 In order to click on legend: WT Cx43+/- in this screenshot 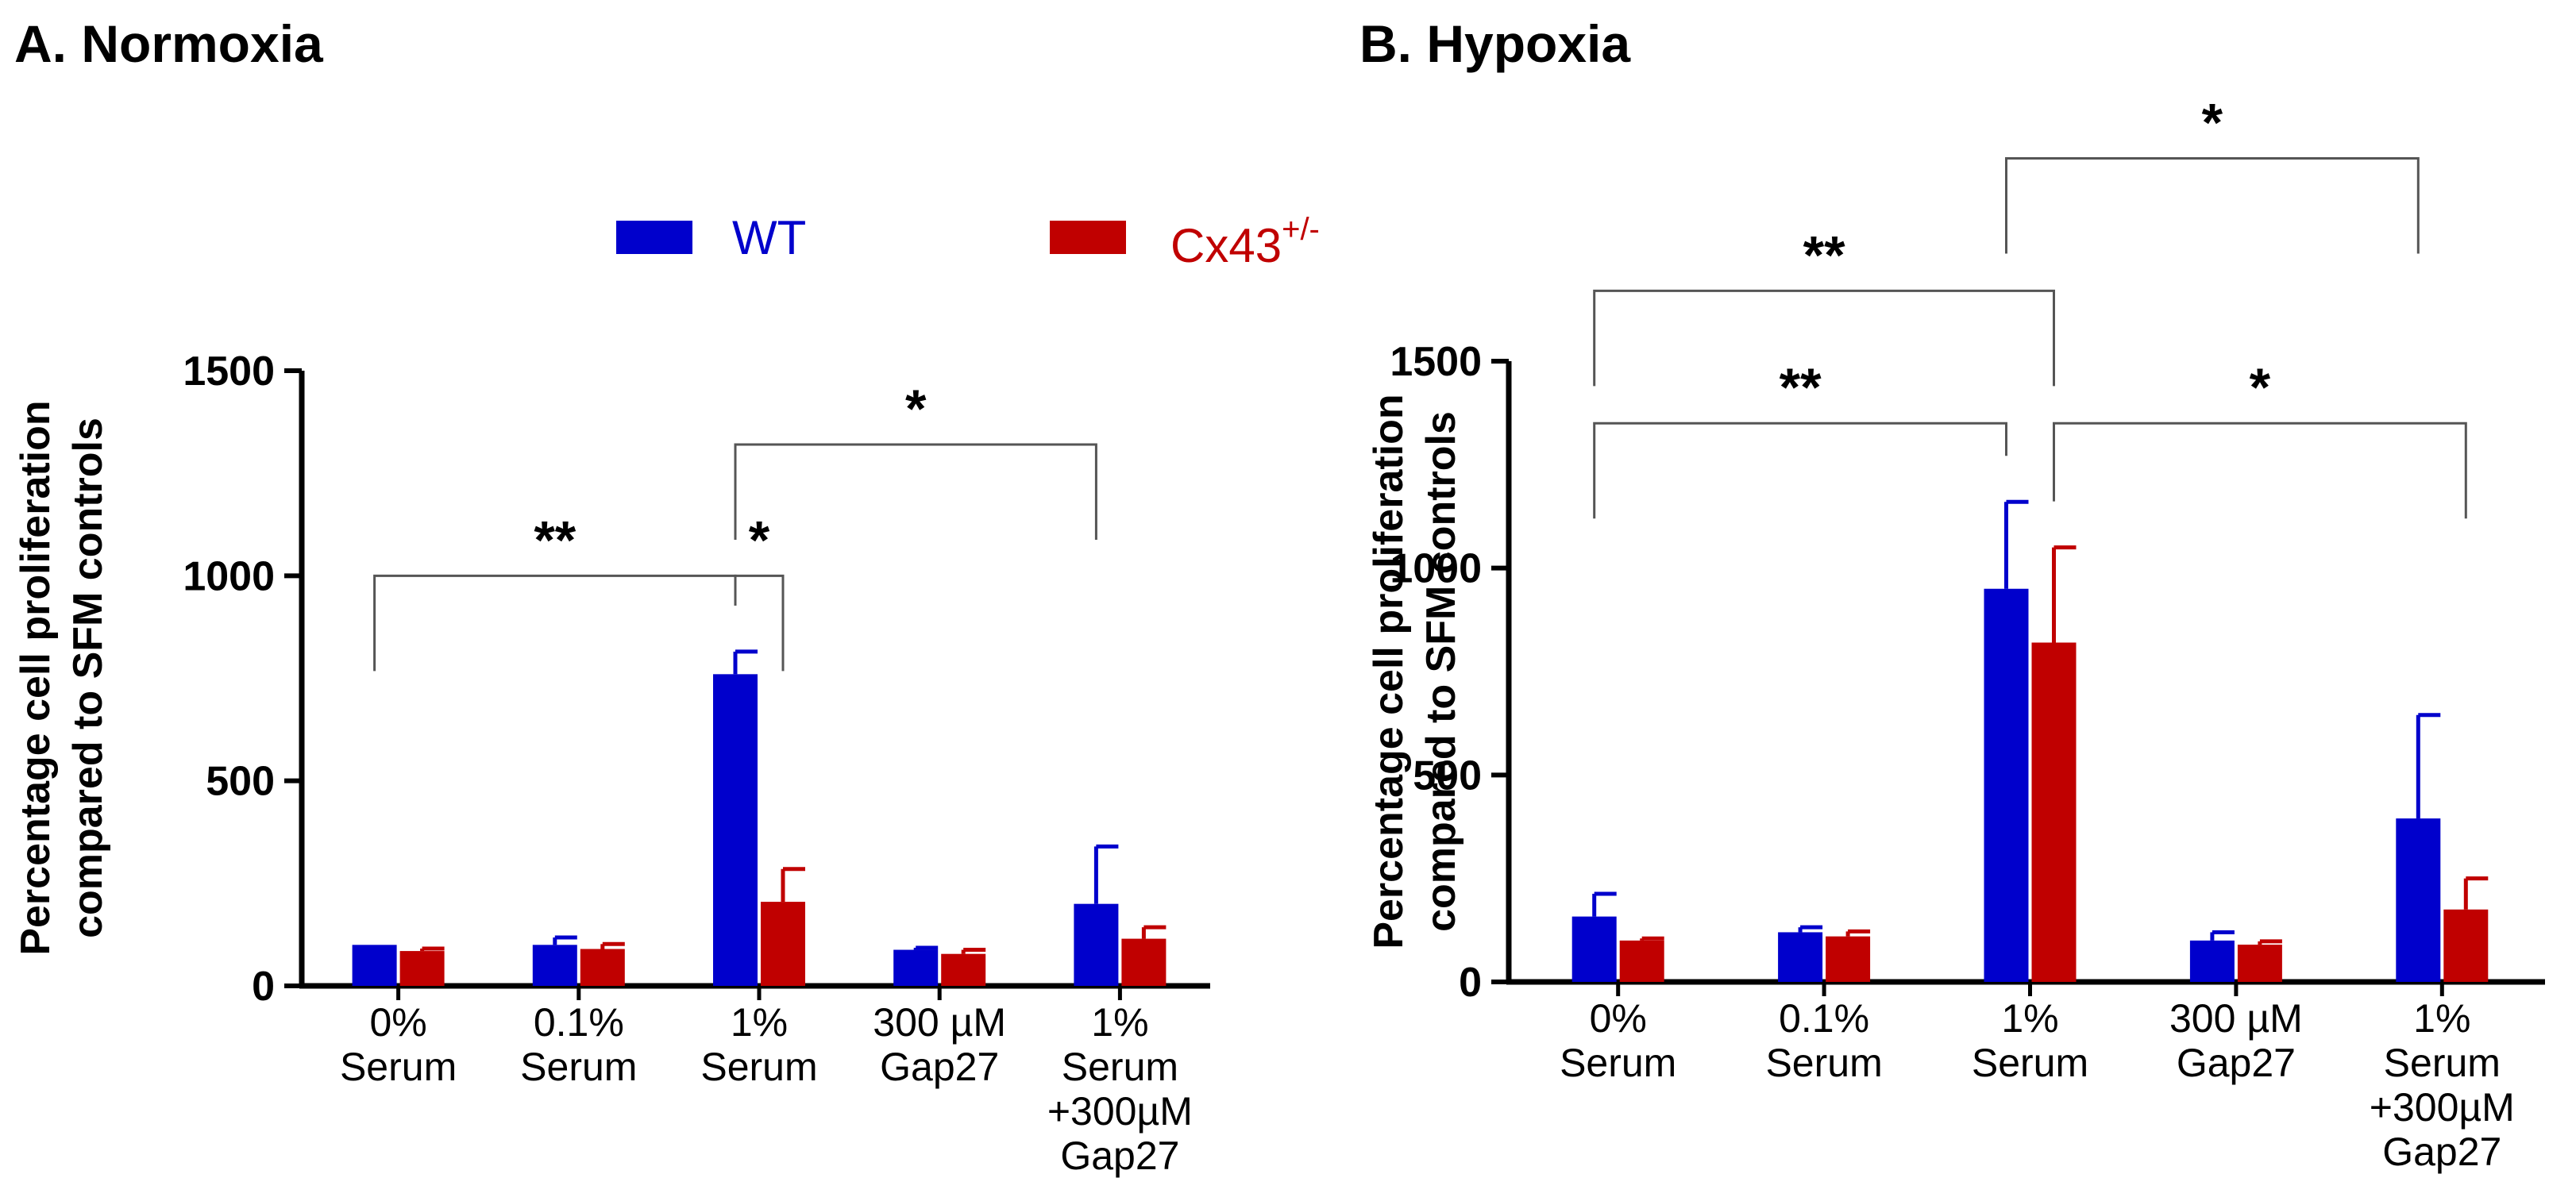, I will do `click(968, 241)`.